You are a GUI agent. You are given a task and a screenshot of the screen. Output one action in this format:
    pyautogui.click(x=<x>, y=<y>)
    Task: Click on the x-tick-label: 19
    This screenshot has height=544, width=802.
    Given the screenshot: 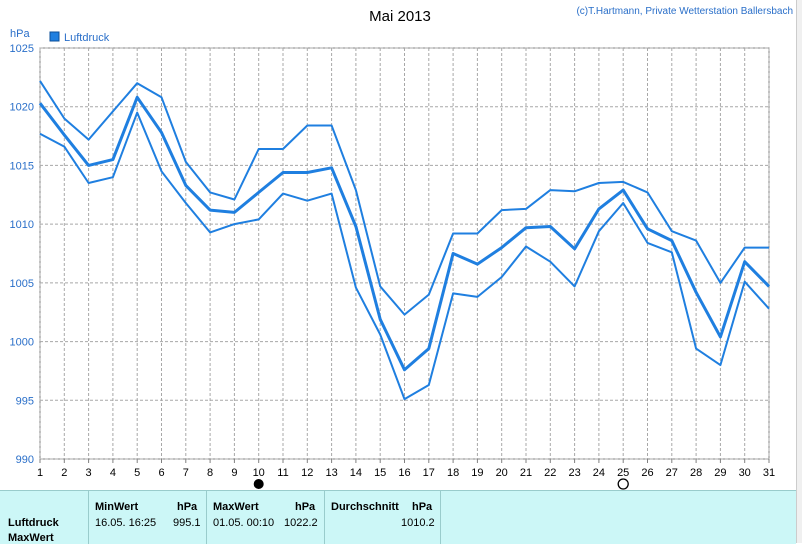 What is the action you would take?
    pyautogui.click(x=477, y=473)
    